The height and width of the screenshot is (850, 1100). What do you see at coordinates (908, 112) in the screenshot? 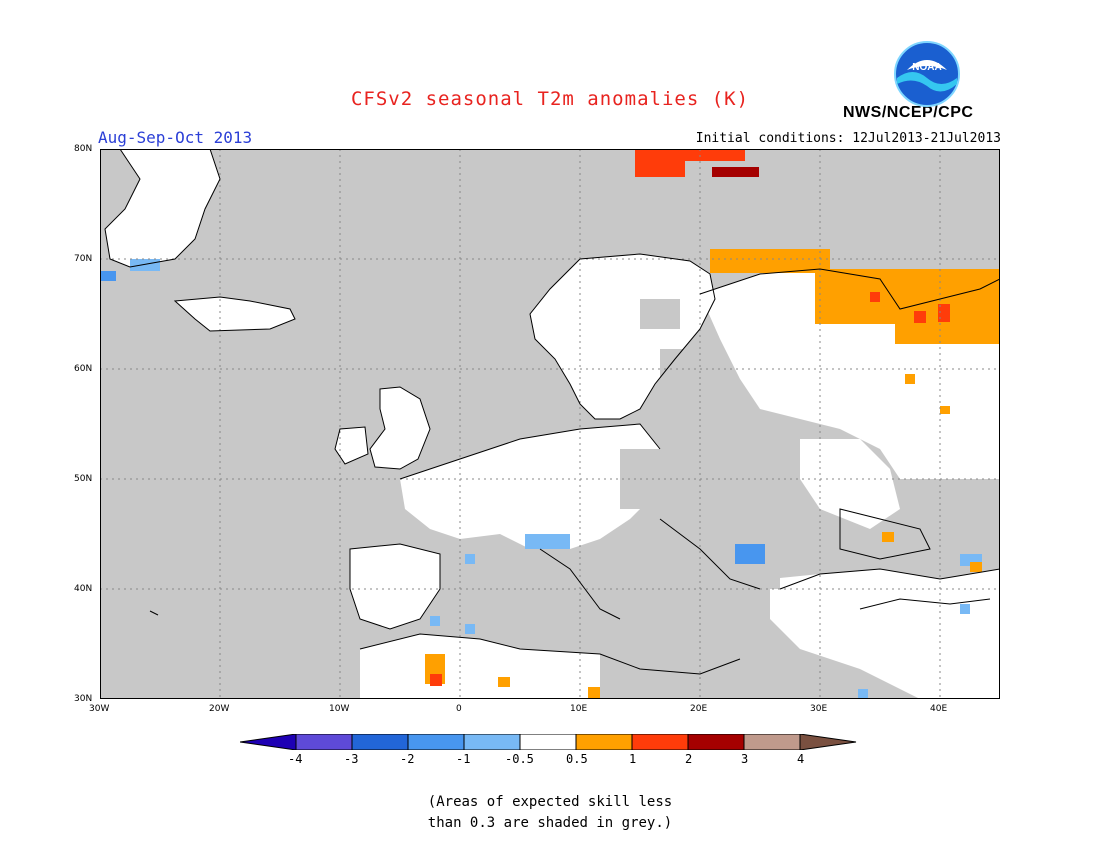
I see `agency-label: NWS/NCEP/CPC` at bounding box center [908, 112].